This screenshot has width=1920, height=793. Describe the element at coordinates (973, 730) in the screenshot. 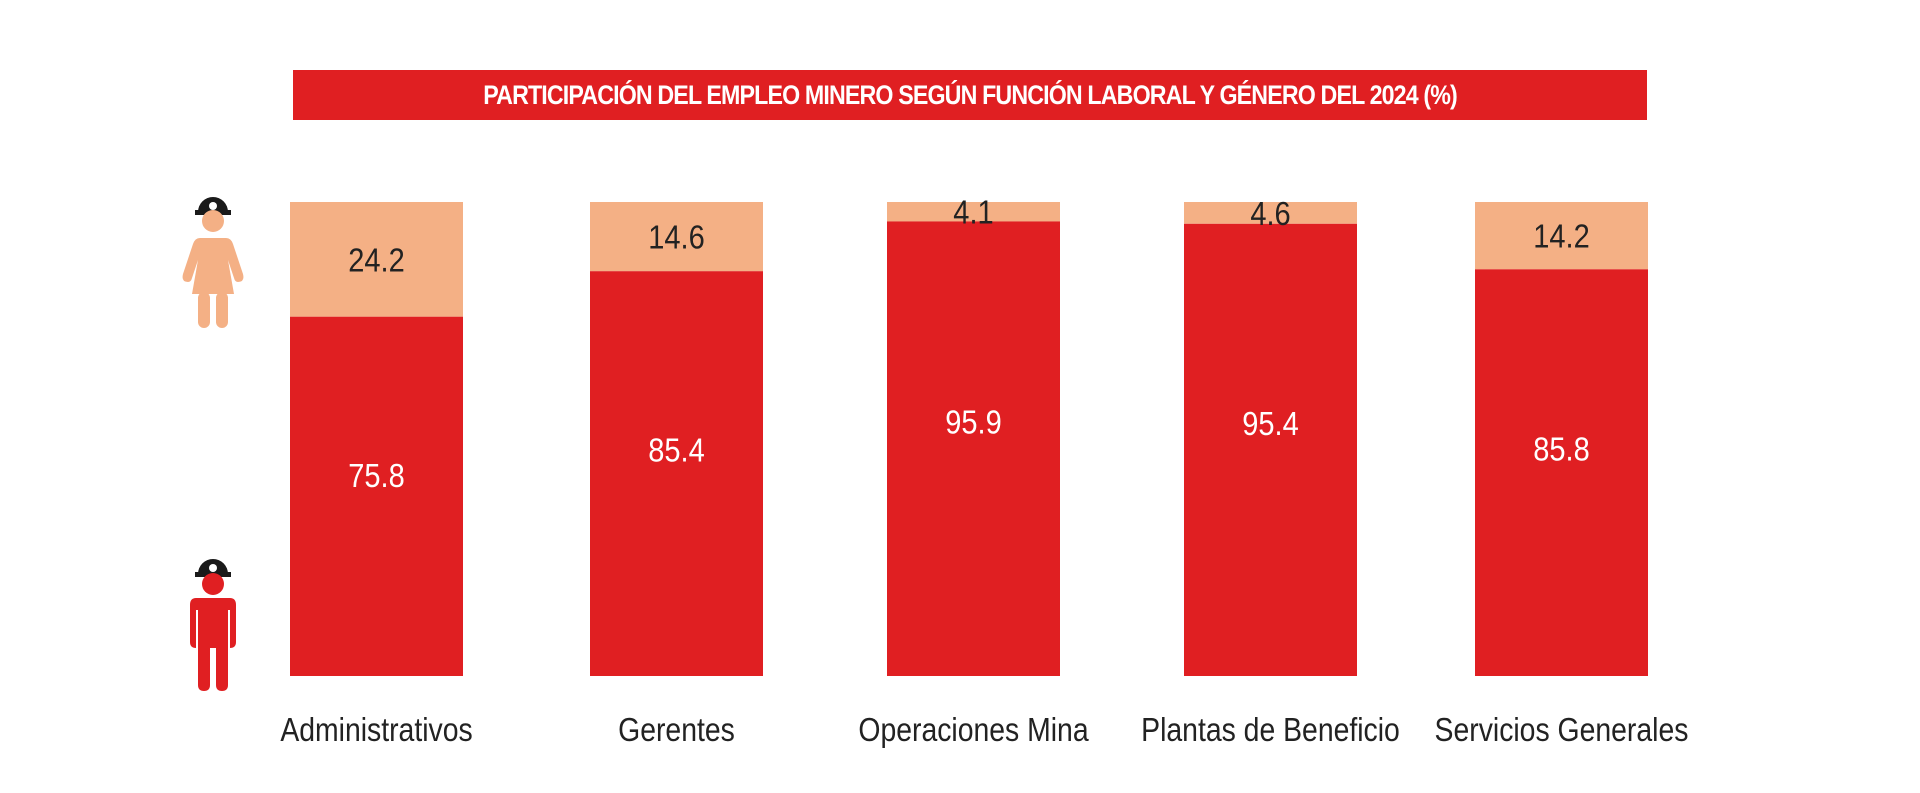

I see `category-label: Operaciones Mina` at that location.